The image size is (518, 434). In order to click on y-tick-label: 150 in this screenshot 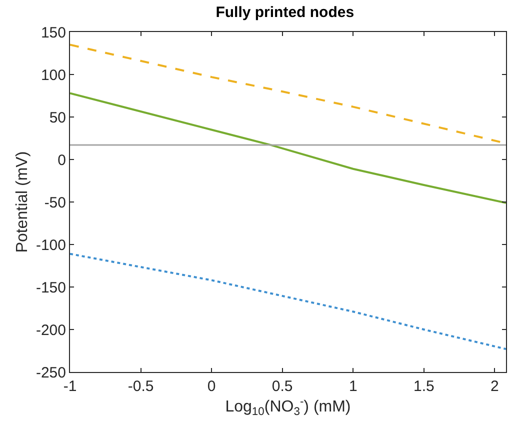, I will do `click(53, 33)`.